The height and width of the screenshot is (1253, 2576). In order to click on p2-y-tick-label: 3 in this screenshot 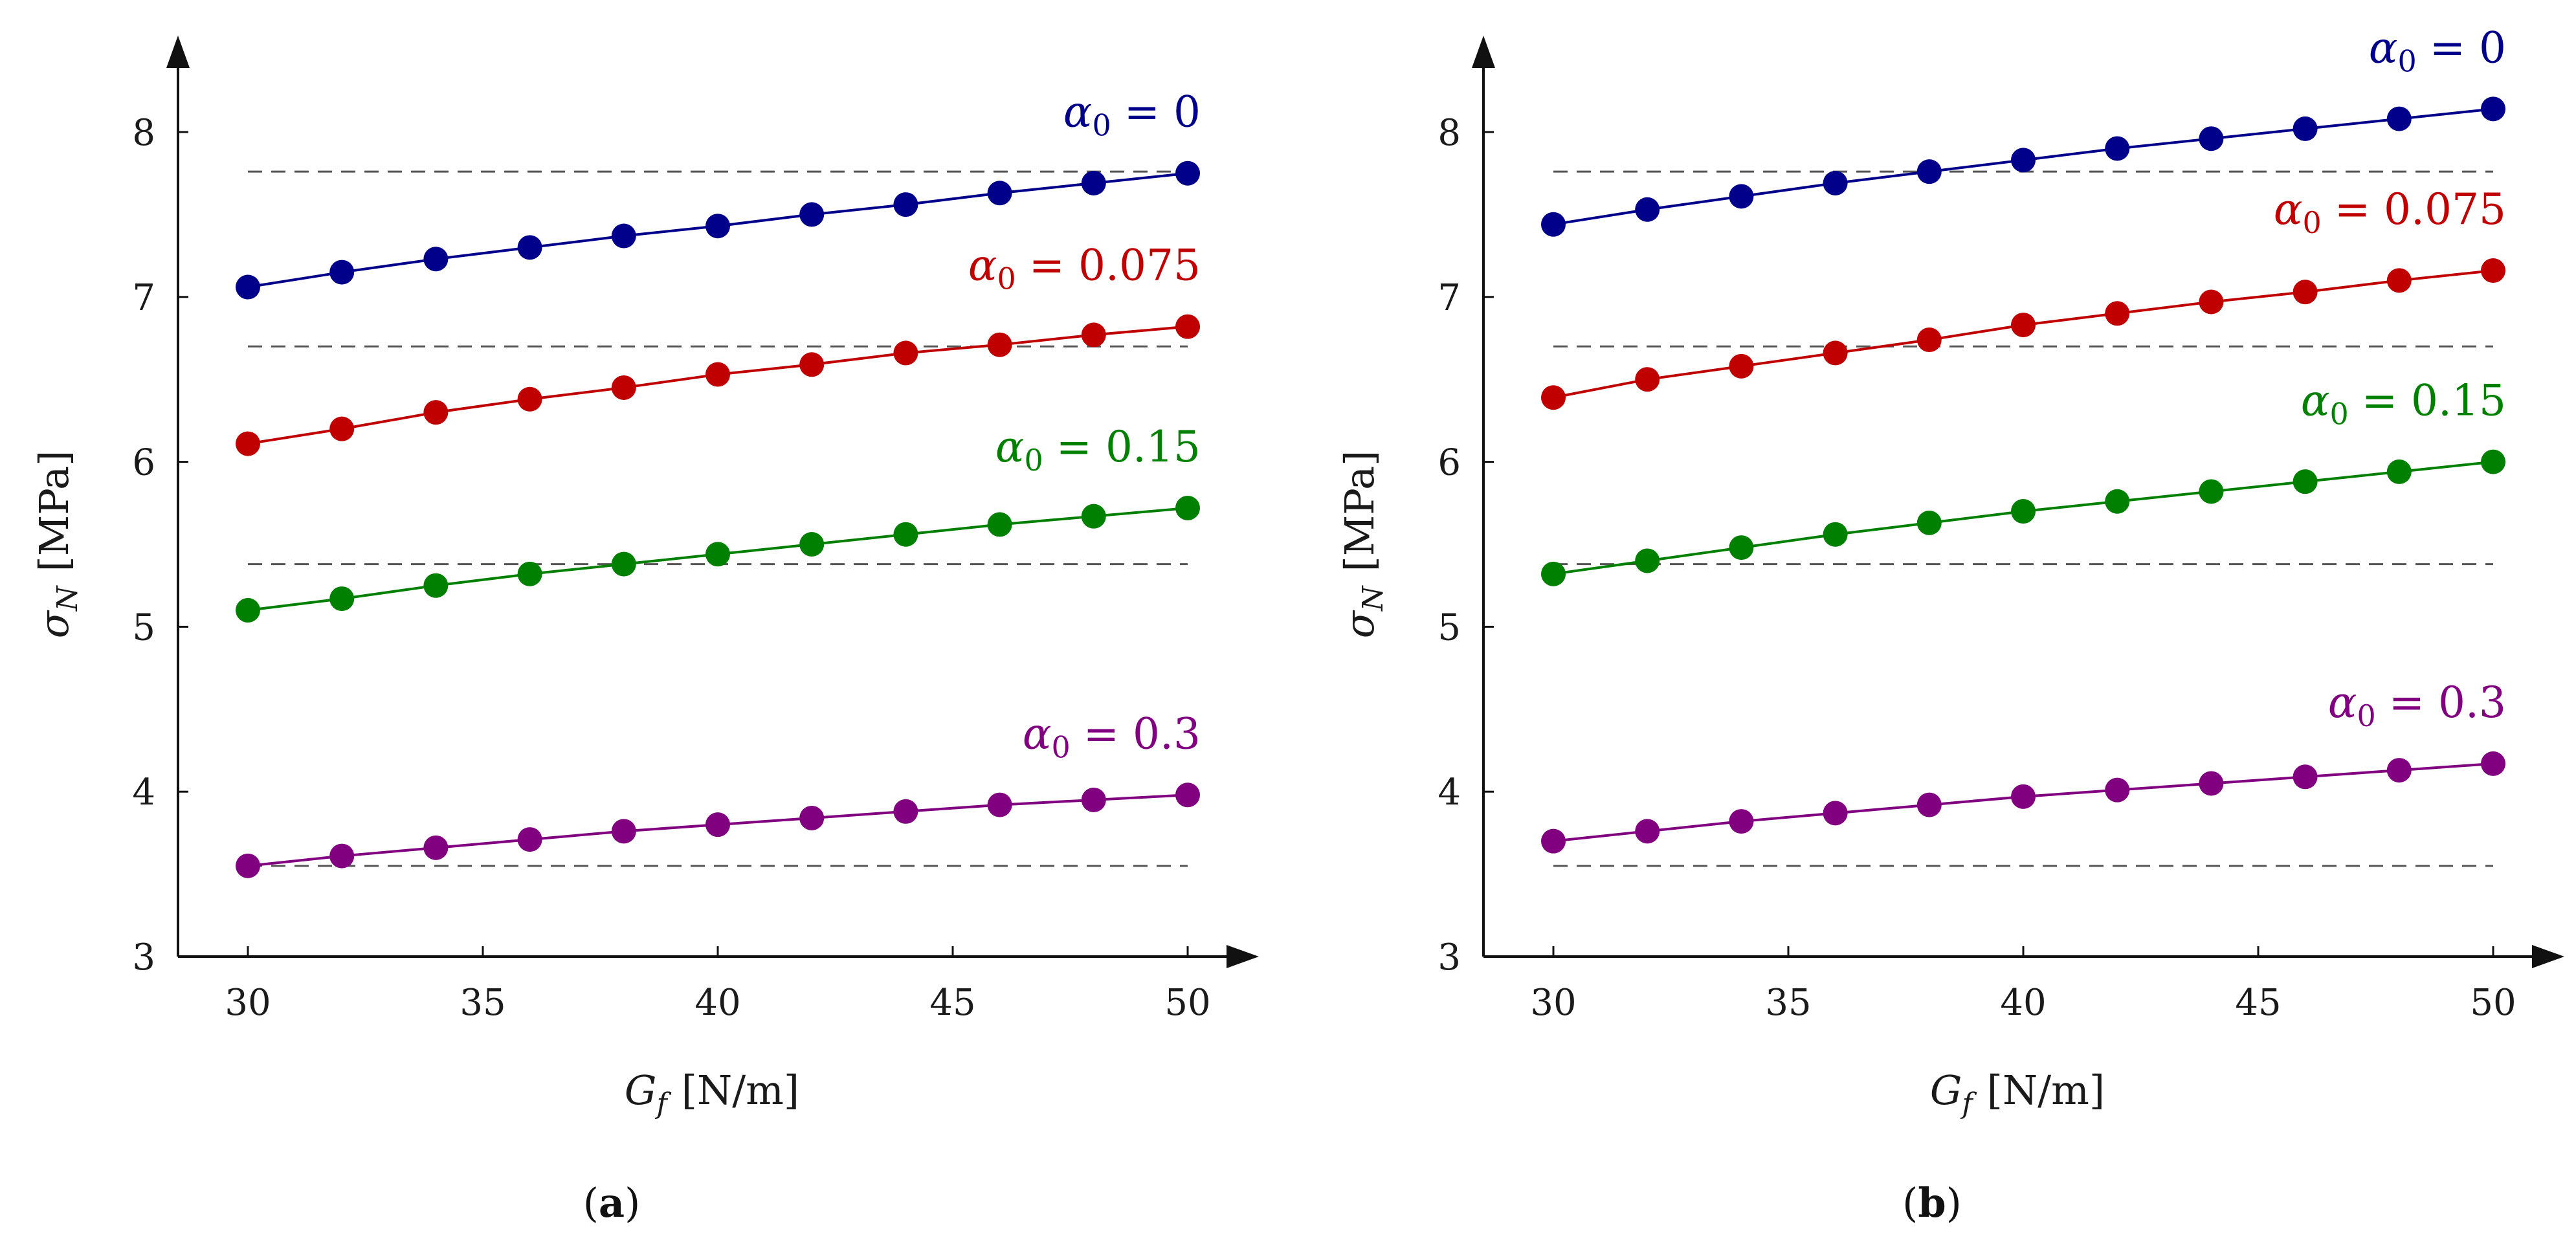, I will do `click(1449, 958)`.